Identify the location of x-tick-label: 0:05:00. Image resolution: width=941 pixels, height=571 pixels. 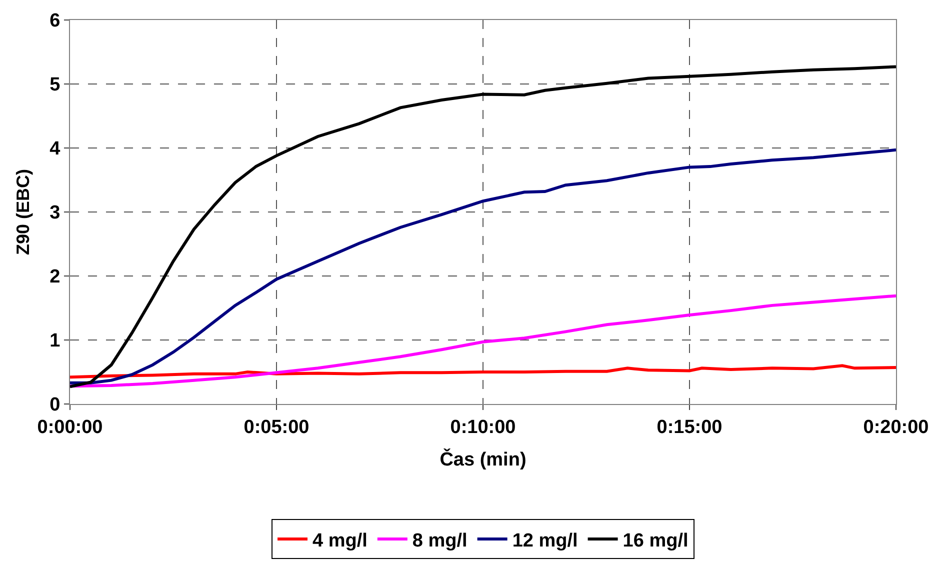
(277, 427).